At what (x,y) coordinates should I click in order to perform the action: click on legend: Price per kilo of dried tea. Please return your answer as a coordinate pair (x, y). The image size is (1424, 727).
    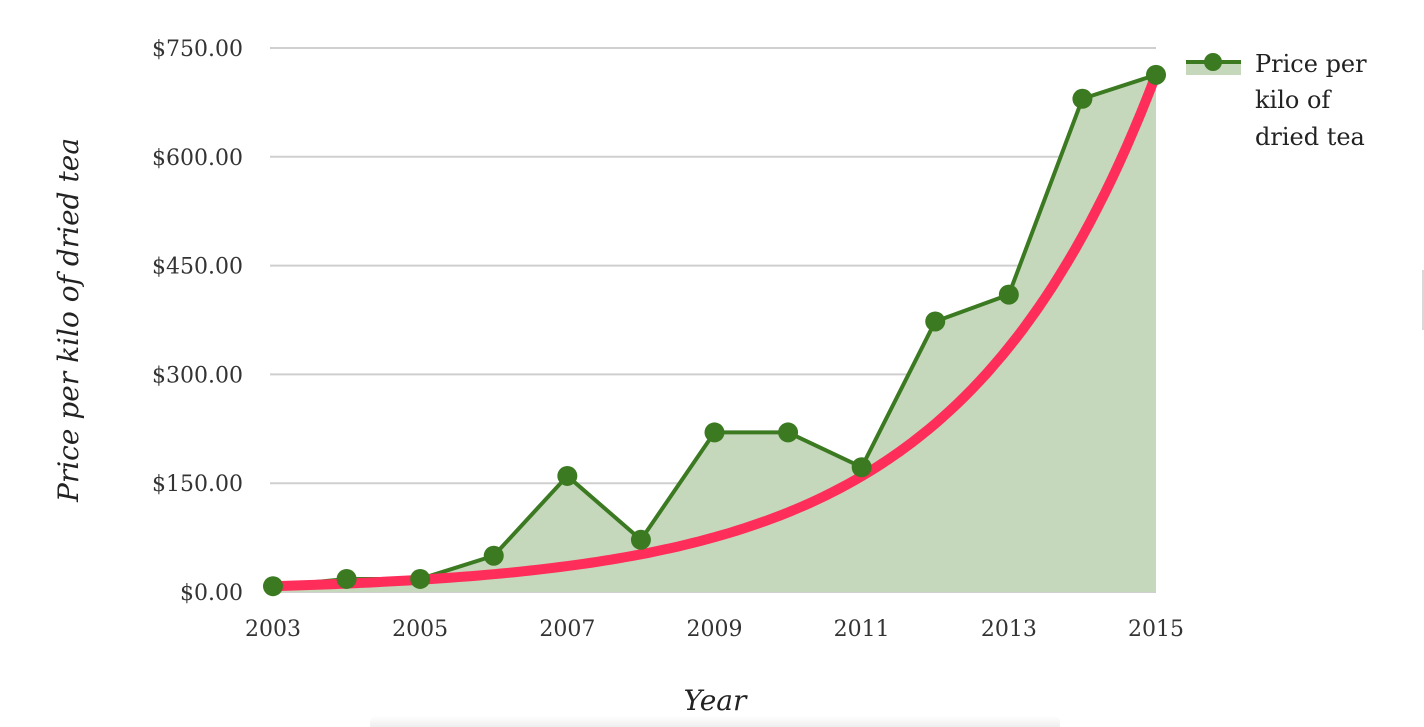
    Looking at the image, I should click on (1276, 100).